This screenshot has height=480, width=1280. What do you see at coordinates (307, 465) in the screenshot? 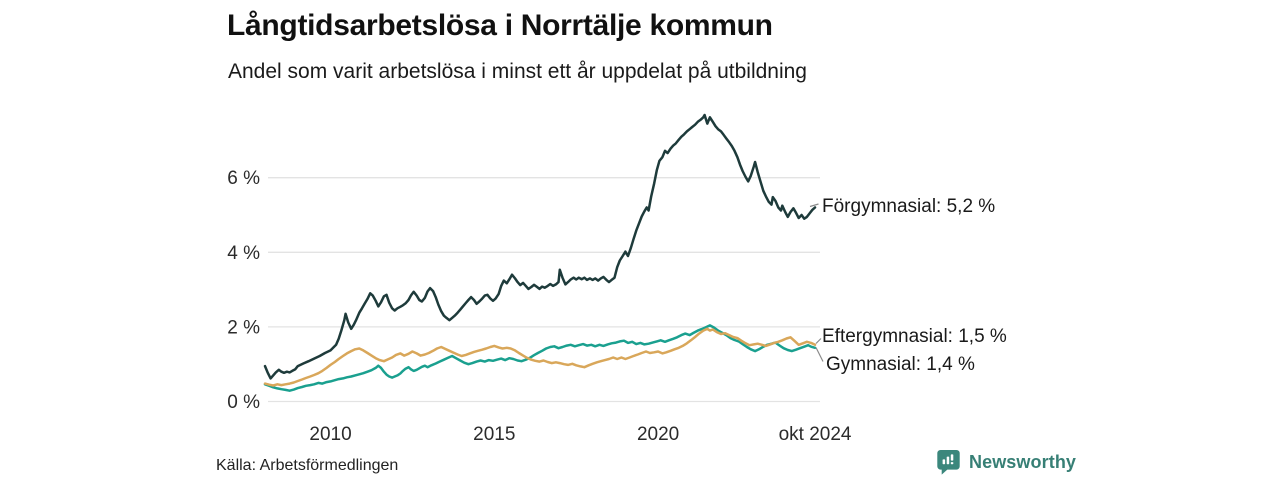
I see `source-attribution: Källa: Arbetsförmedlingen` at bounding box center [307, 465].